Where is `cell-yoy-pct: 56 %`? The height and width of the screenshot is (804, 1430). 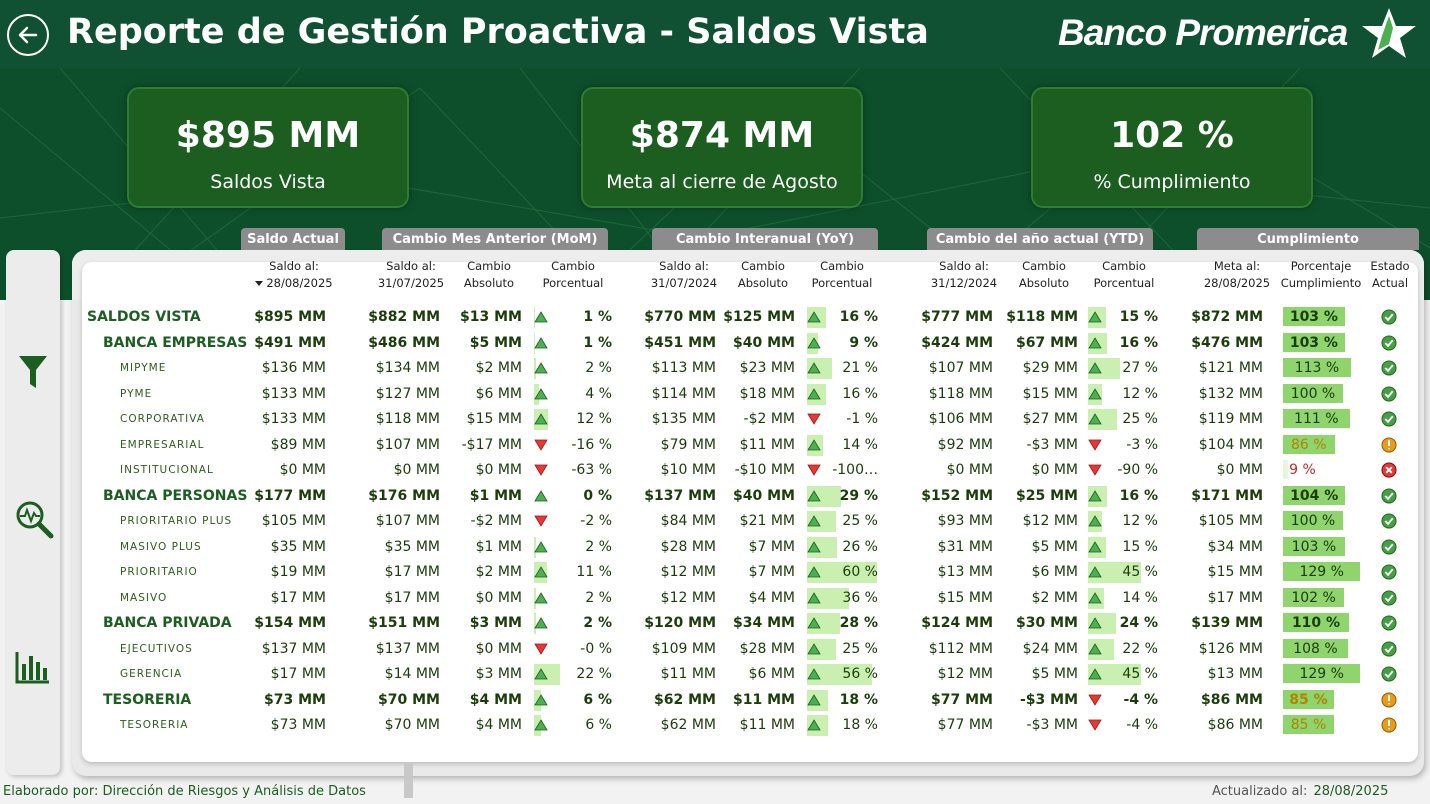
cell-yoy-pct: 56 % is located at coordinates (860, 674).